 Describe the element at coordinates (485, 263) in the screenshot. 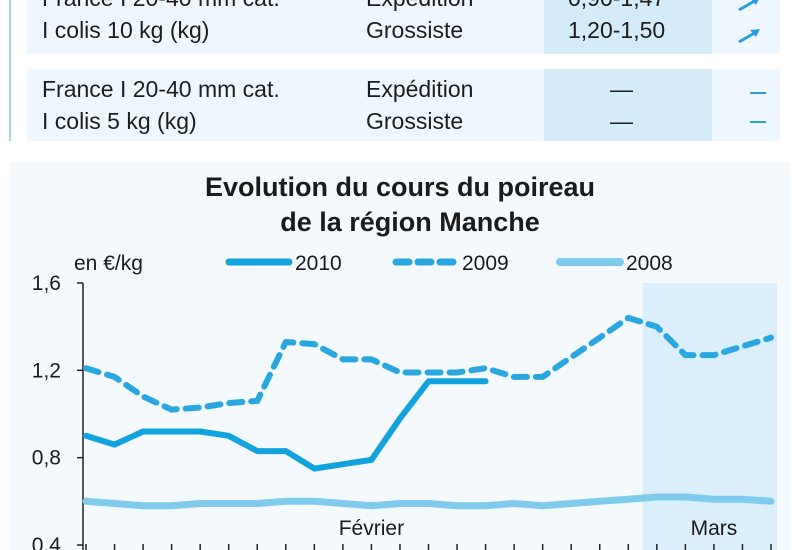

I see `legend-label-2009: 2009` at that location.